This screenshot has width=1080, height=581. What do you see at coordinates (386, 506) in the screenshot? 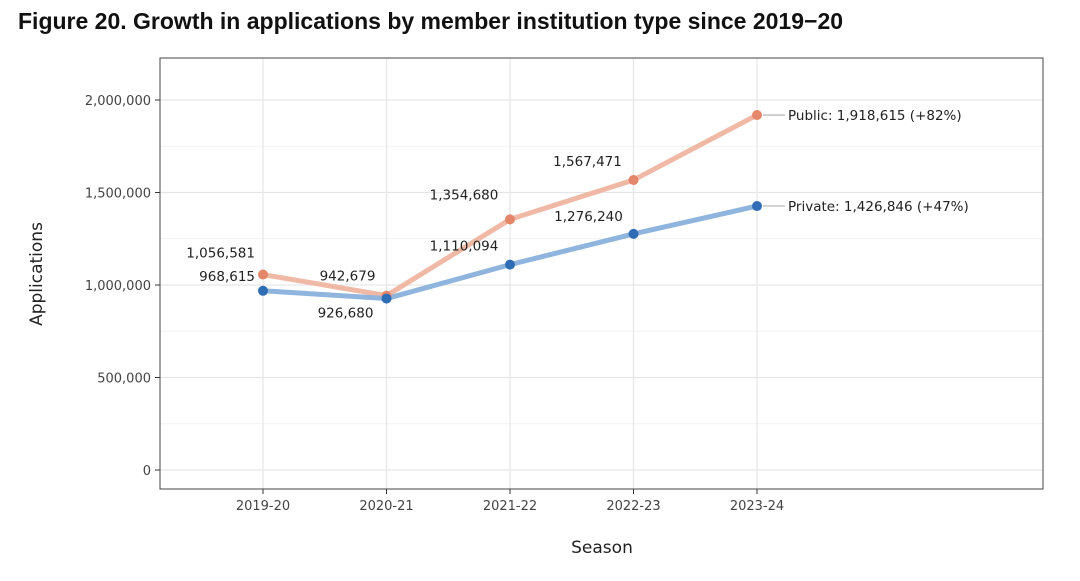
I see `x-tick-label: 2020-21` at bounding box center [386, 506].